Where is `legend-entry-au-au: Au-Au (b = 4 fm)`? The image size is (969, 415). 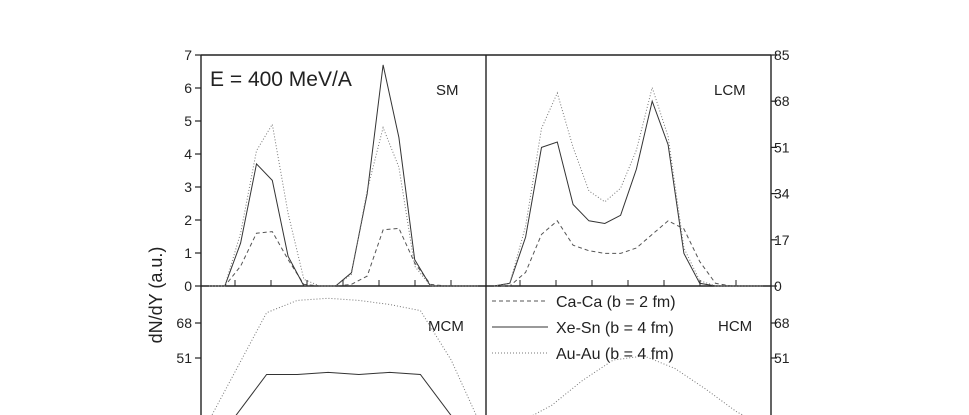
legend-entry-au-au: Au-Au (b = 4 fm) is located at coordinates (583, 354).